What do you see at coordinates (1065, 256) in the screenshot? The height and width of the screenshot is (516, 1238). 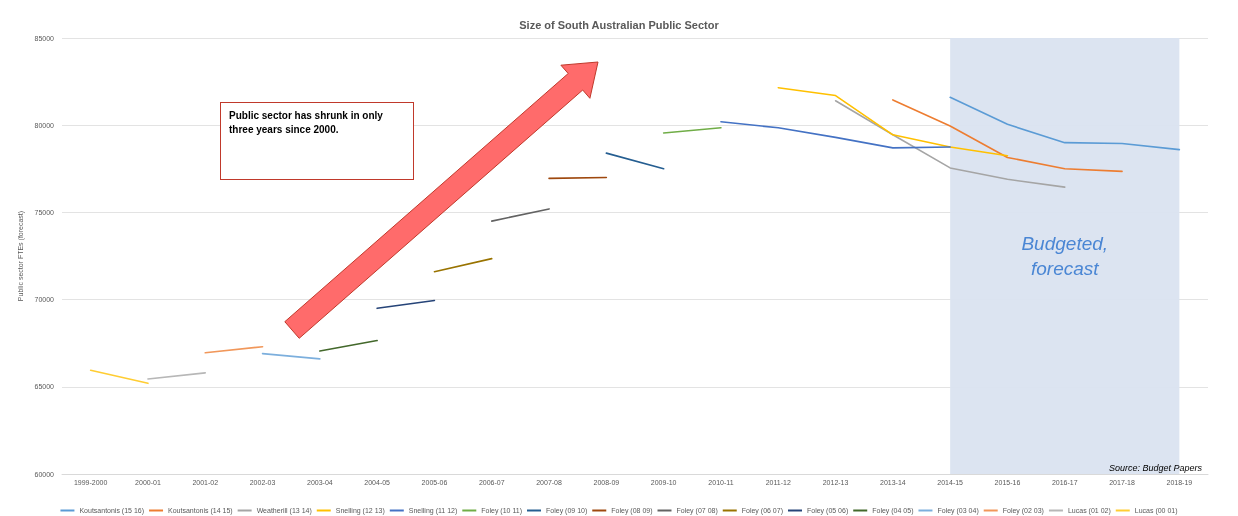 I see `band-label: Budgeted, forecast` at bounding box center [1065, 256].